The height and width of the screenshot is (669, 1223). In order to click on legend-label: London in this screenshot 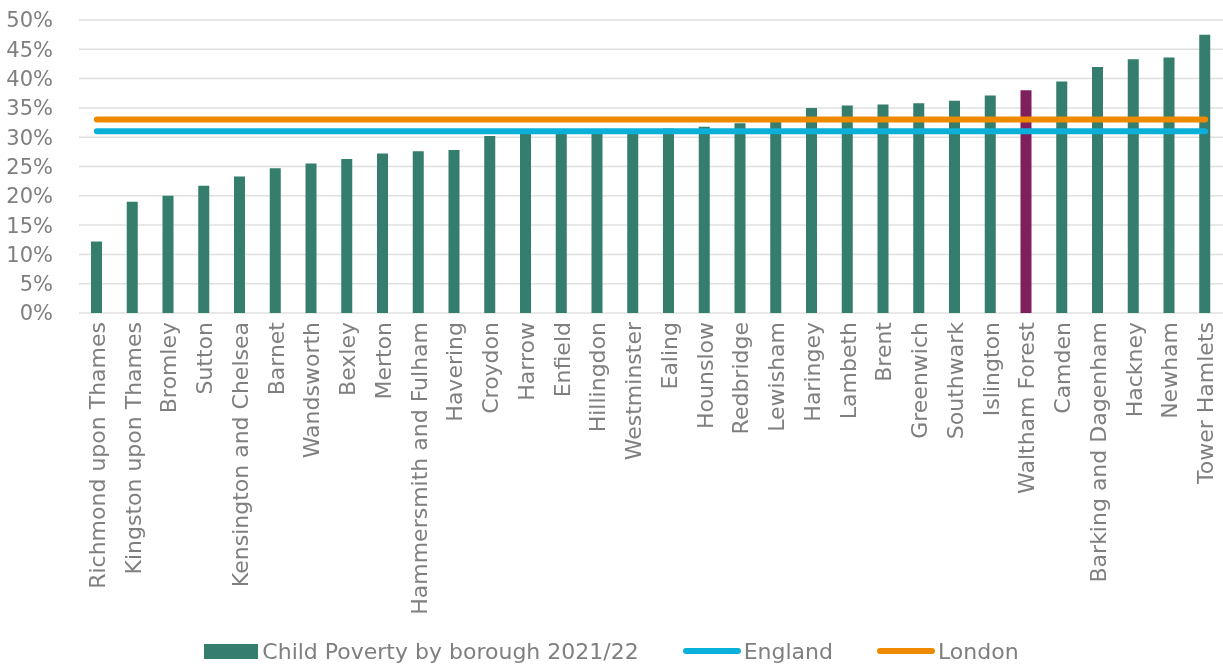, I will do `click(978, 651)`.